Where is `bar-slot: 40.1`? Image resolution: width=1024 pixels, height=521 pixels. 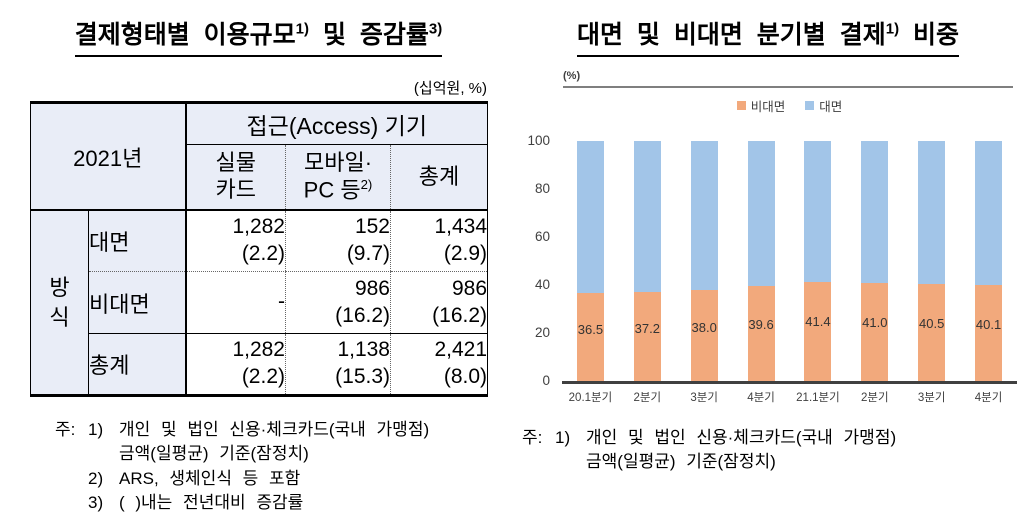
bar-slot: 40.1 is located at coordinates (988, 261).